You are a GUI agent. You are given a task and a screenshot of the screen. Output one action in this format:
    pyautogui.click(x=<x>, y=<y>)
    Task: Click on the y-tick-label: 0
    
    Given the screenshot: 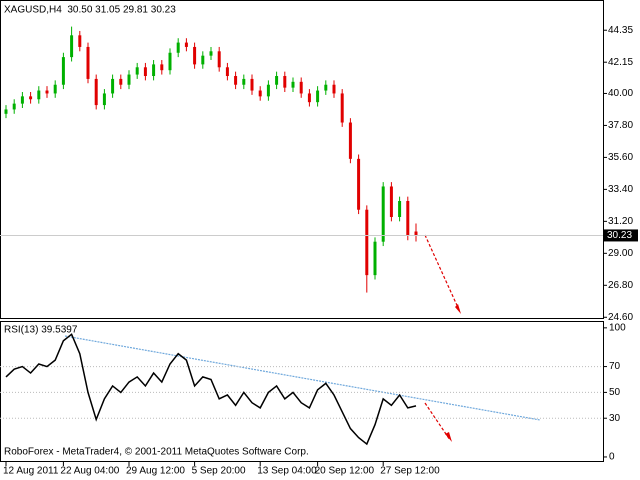 What is the action you would take?
    pyautogui.click(x=612, y=457)
    